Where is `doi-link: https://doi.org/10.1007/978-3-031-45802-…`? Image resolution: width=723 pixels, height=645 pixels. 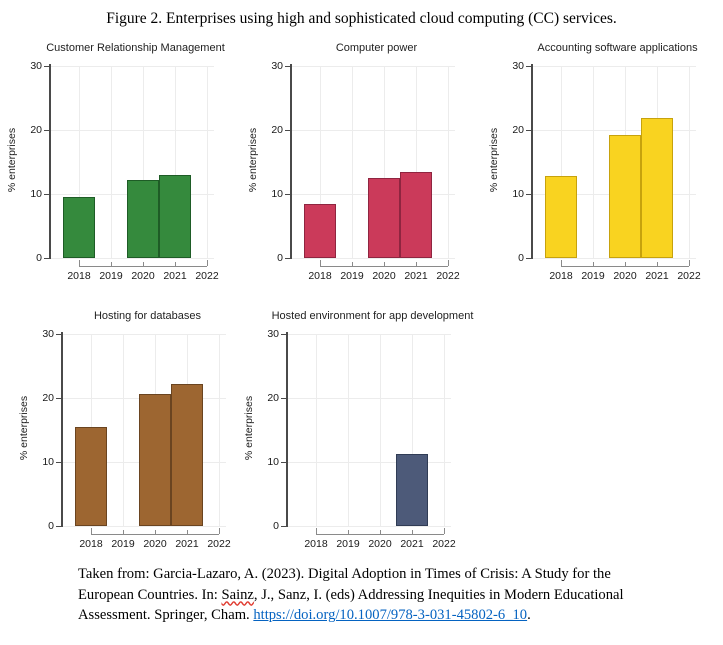 doi-link: https://doi.org/10.1007/978-3-031-45802-… is located at coordinates (390, 615).